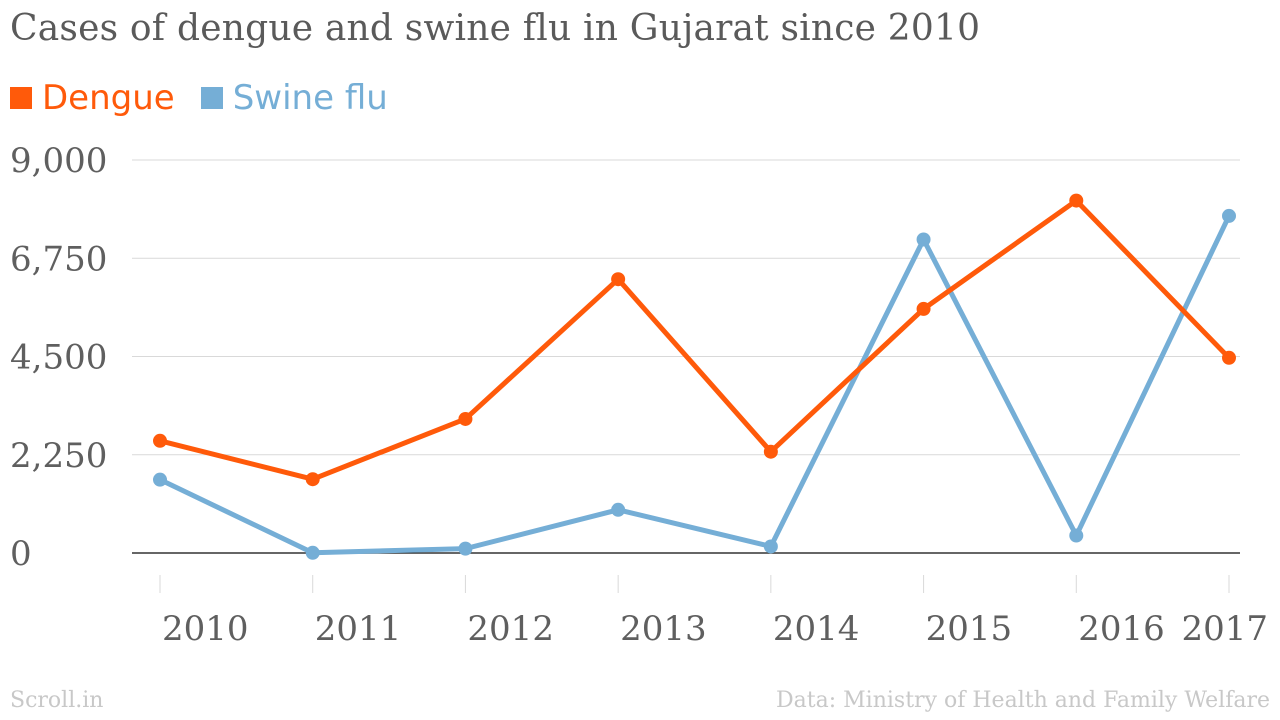 The image size is (1280, 720). Describe the element at coordinates (663, 629) in the screenshot. I see `x-tick-label: 2013` at that location.